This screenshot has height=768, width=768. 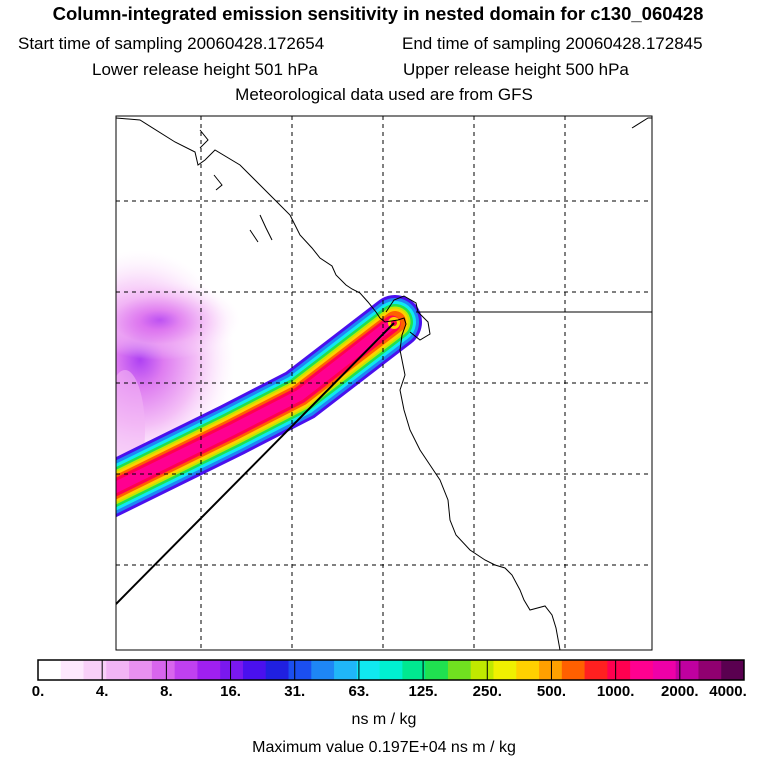 I want to click on maximum-value: Maximum value 0.197E+04 ns m / kg, so click(x=384, y=747).